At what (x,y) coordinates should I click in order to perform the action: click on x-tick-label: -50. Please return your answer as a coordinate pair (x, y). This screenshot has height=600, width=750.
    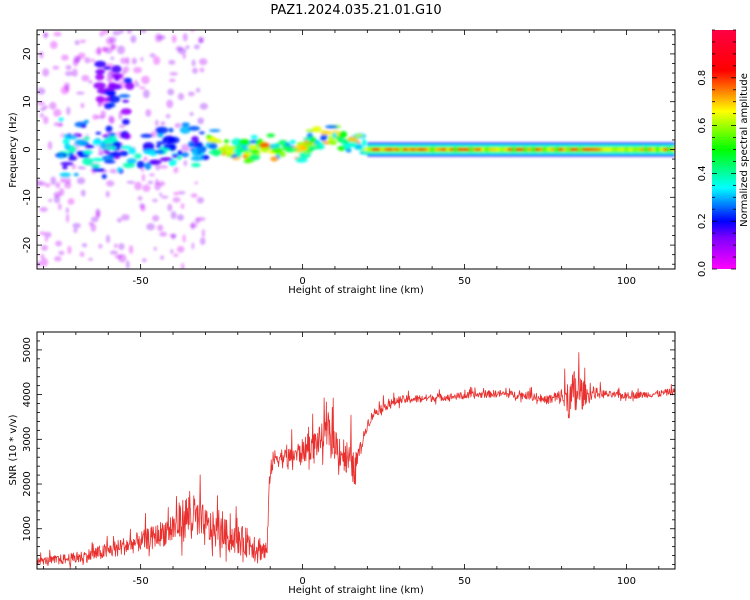
    Looking at the image, I should click on (140, 581).